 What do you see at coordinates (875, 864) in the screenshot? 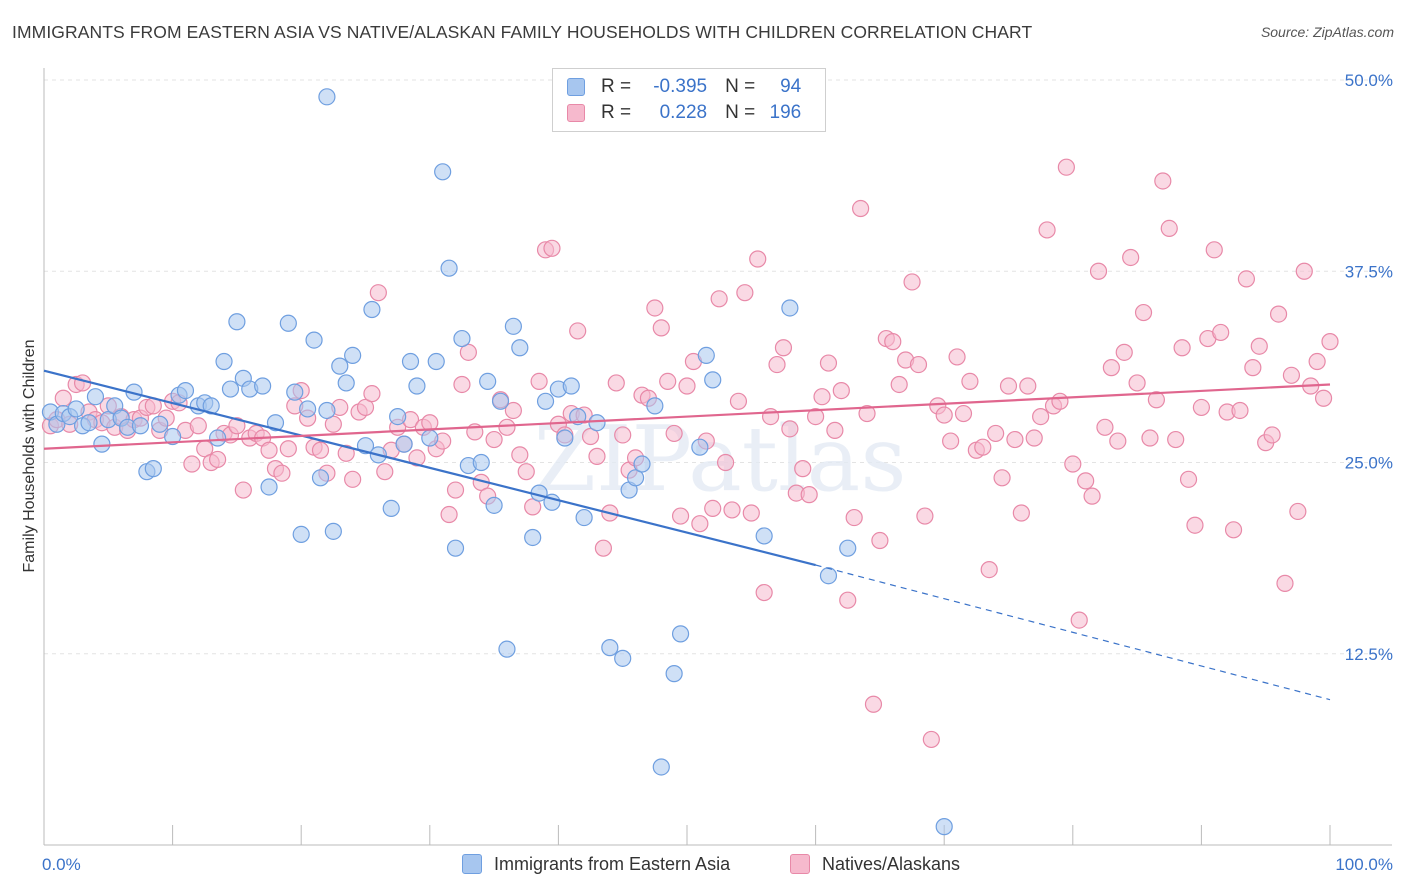
I see `bottom-legend-natives: Natives/Alaskans` at bounding box center [875, 864].